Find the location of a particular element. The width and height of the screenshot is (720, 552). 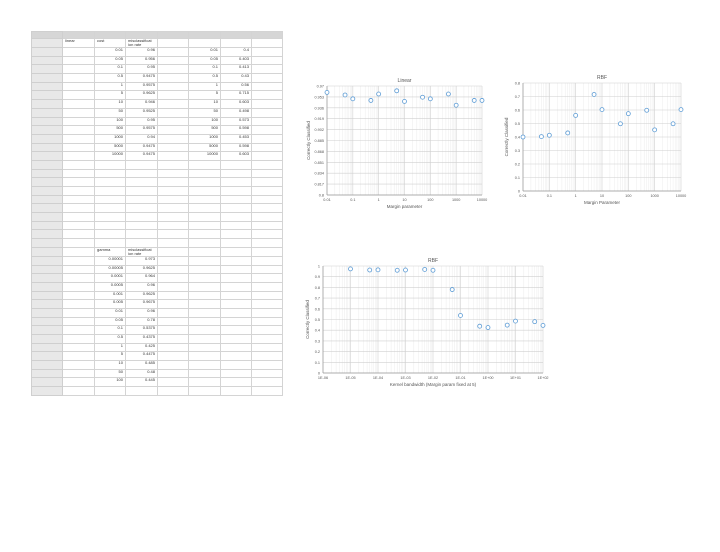

table-row: 0.1 0.5375 is located at coordinates (157, 330).